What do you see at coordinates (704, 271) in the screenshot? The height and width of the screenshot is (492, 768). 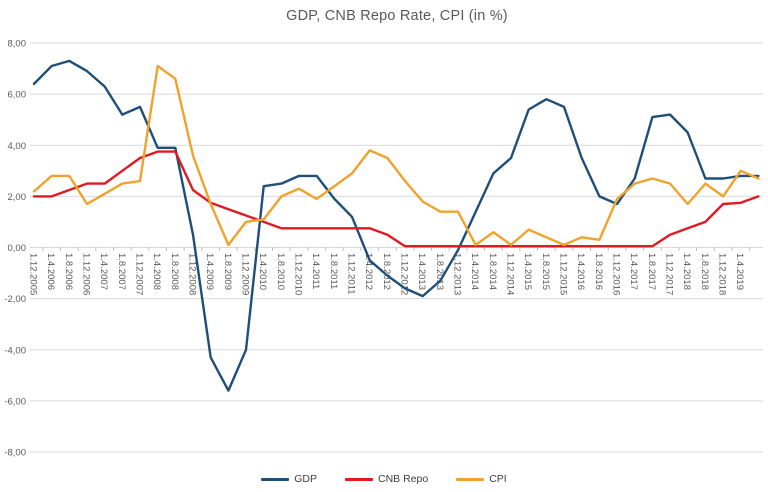 I see `x-axis-tick-label: 1.8.2018` at bounding box center [704, 271].